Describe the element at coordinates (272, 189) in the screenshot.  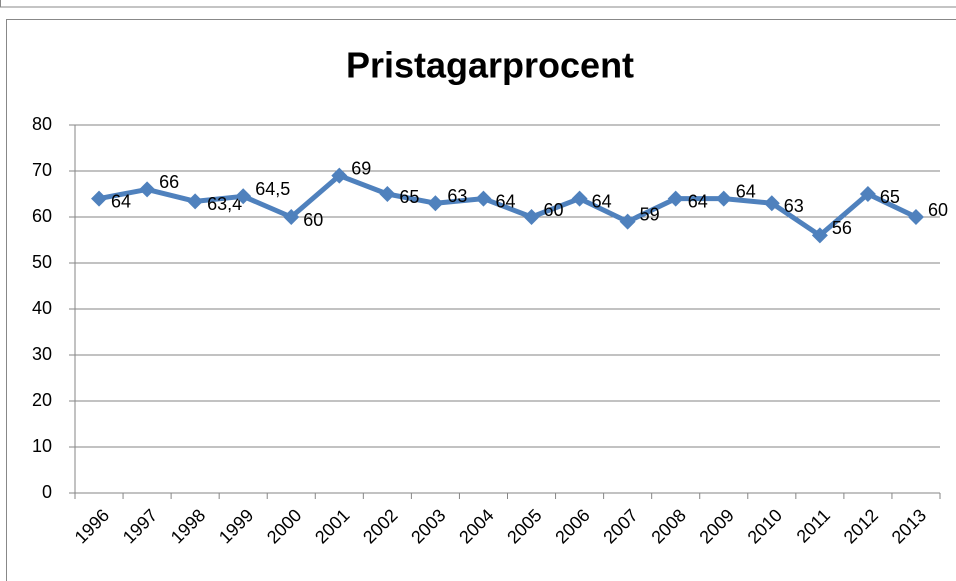
I see `data-label: 64,5` at that location.